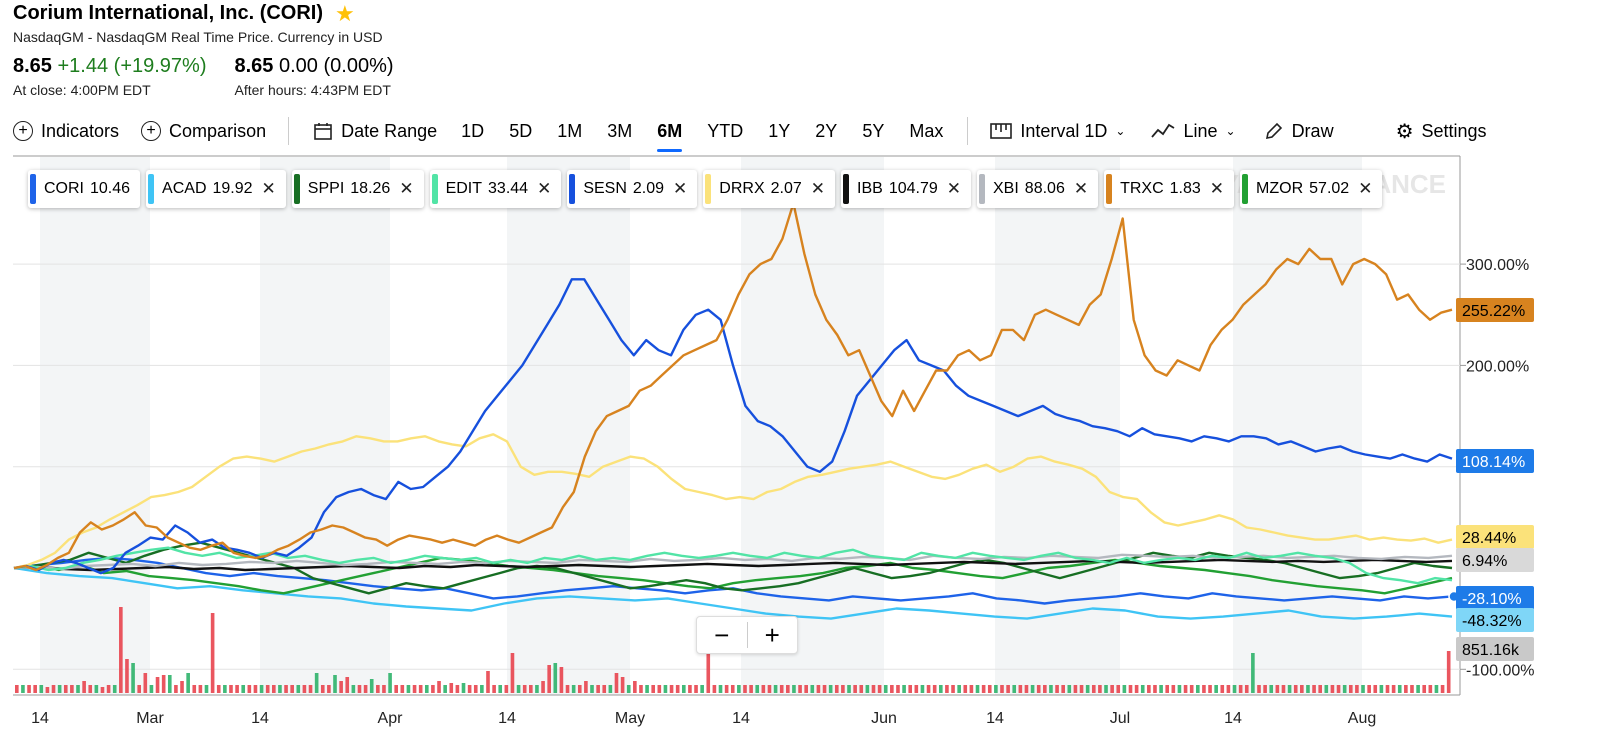 The width and height of the screenshot is (1600, 756). Describe the element at coordinates (203, 131) in the screenshot. I see `comparison-button: + Comparison` at that location.